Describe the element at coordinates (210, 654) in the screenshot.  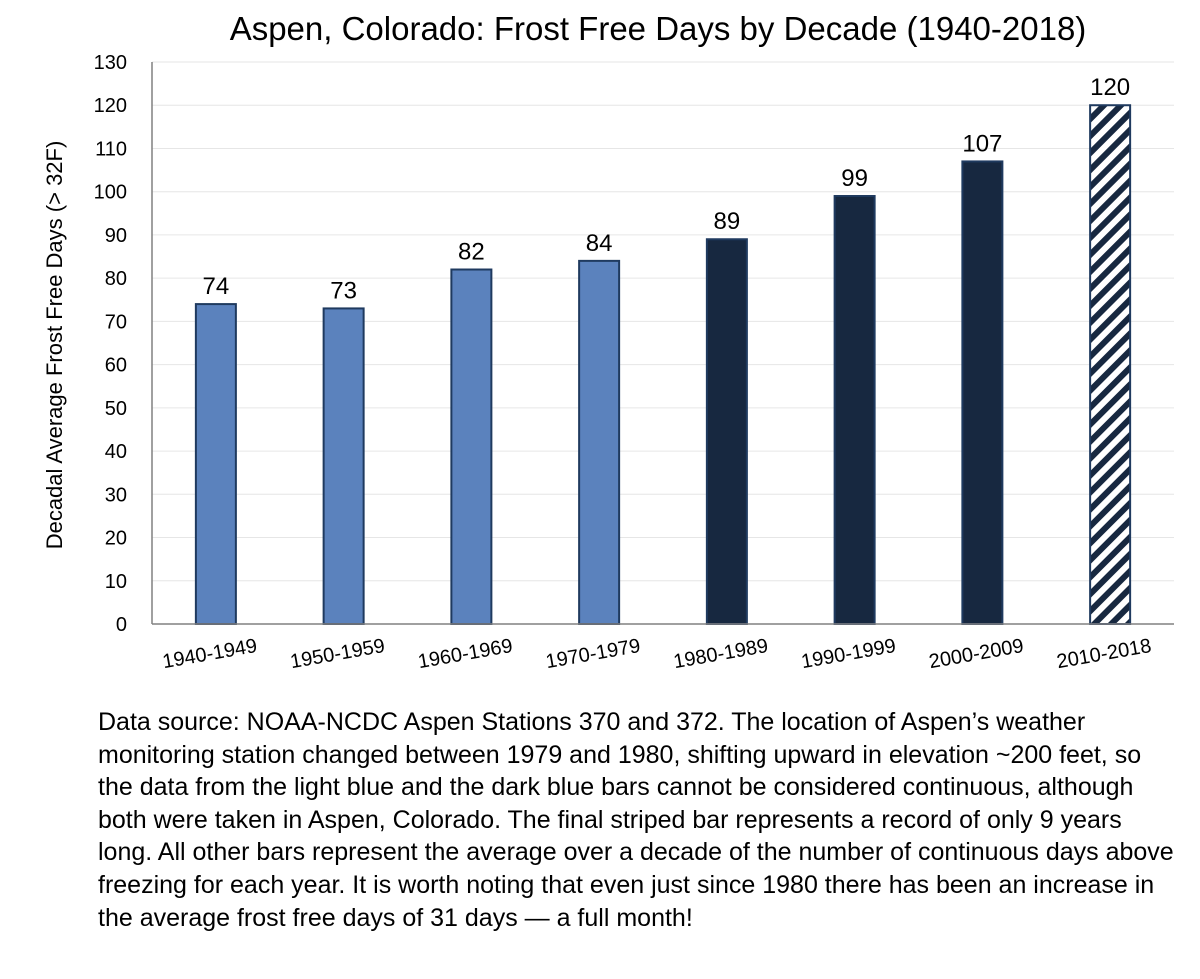
I see `x-tick-label: 1940-1949` at that location.